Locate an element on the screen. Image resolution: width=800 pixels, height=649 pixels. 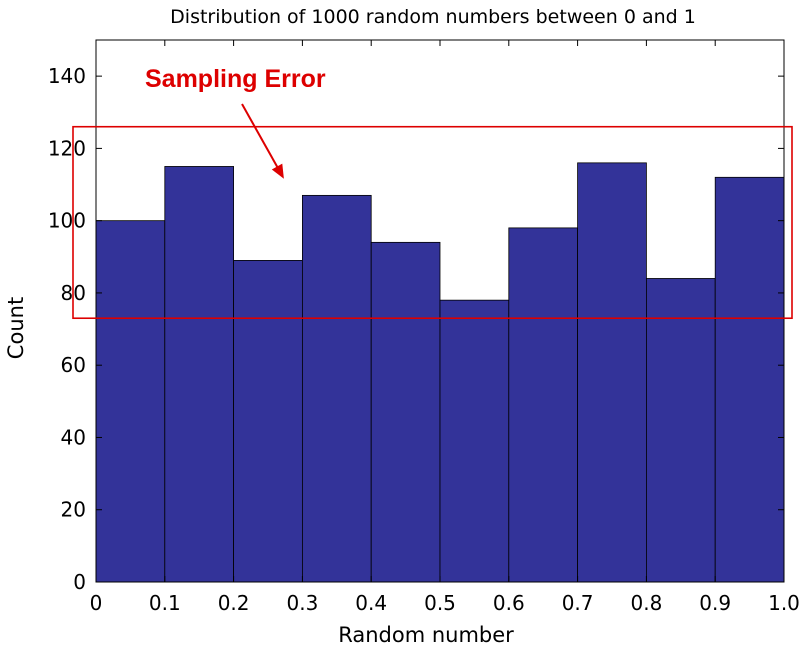
x-tick-label: 0.6 is located at coordinates (509, 603).